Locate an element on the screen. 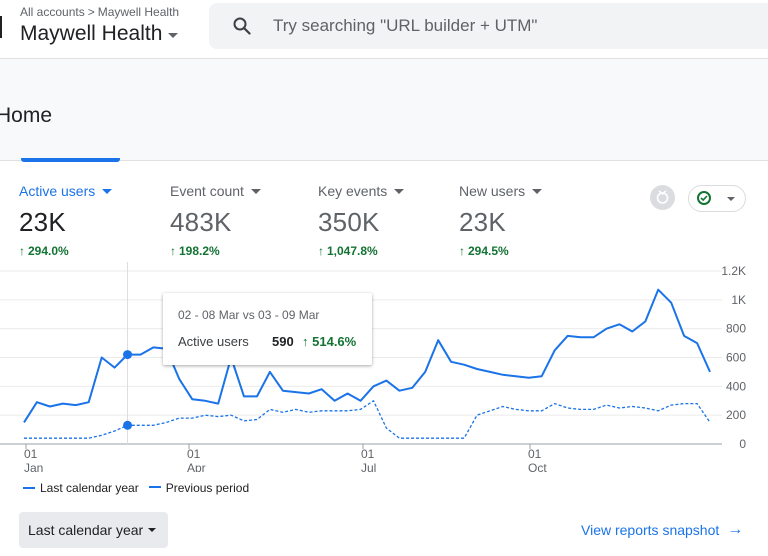 The width and height of the screenshot is (768, 556). x-tick-month: Jul is located at coordinates (368, 466).